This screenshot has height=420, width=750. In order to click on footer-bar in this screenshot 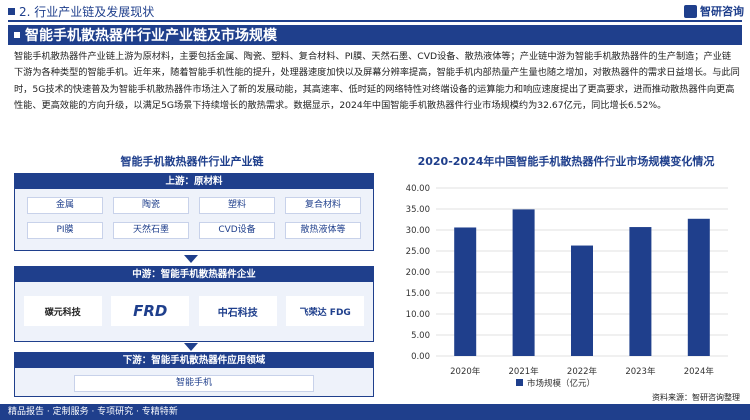, I will do `click(375, 412)`.